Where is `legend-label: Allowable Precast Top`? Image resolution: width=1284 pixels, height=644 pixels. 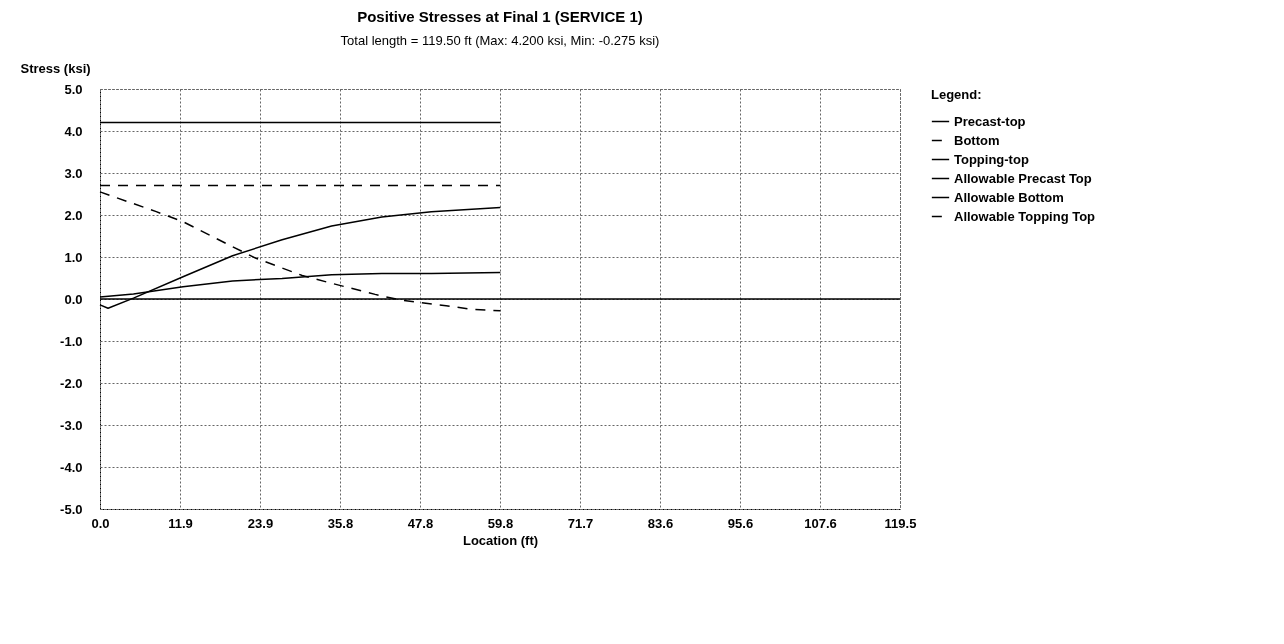
legend-label: Allowable Precast Top is located at coordinates (1023, 178).